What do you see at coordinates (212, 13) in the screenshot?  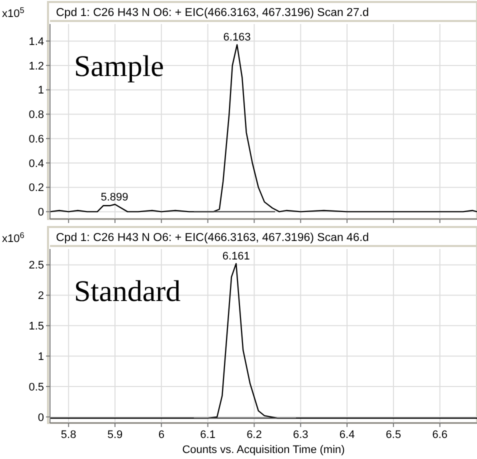 I see `chart-title: Cpd 1: C26 H43 N O6: + EIC(466.3163, 467.3196) Scan 27.d` at bounding box center [212, 13].